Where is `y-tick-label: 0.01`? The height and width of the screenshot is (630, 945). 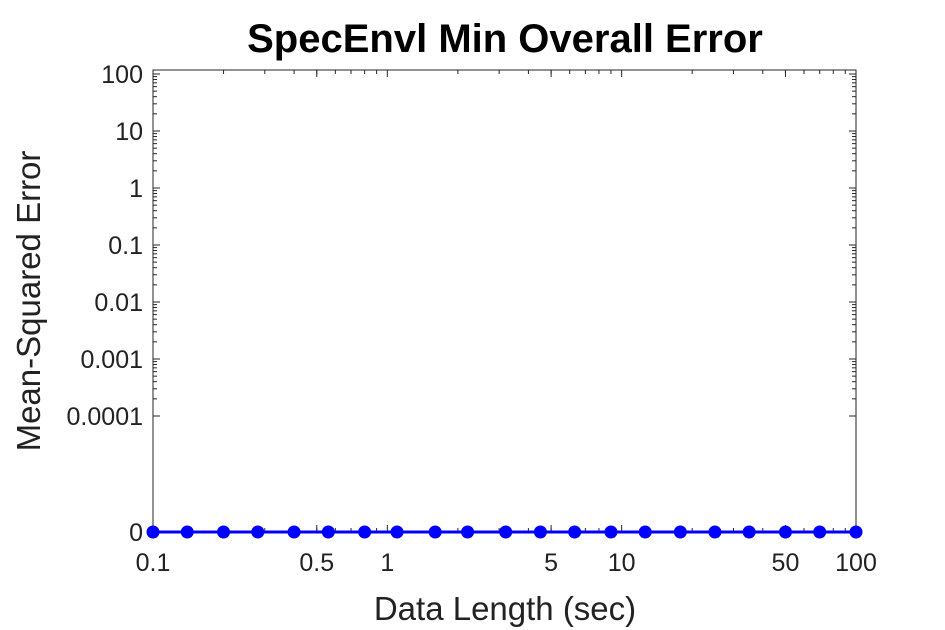 y-tick-label: 0.01 is located at coordinates (118, 303).